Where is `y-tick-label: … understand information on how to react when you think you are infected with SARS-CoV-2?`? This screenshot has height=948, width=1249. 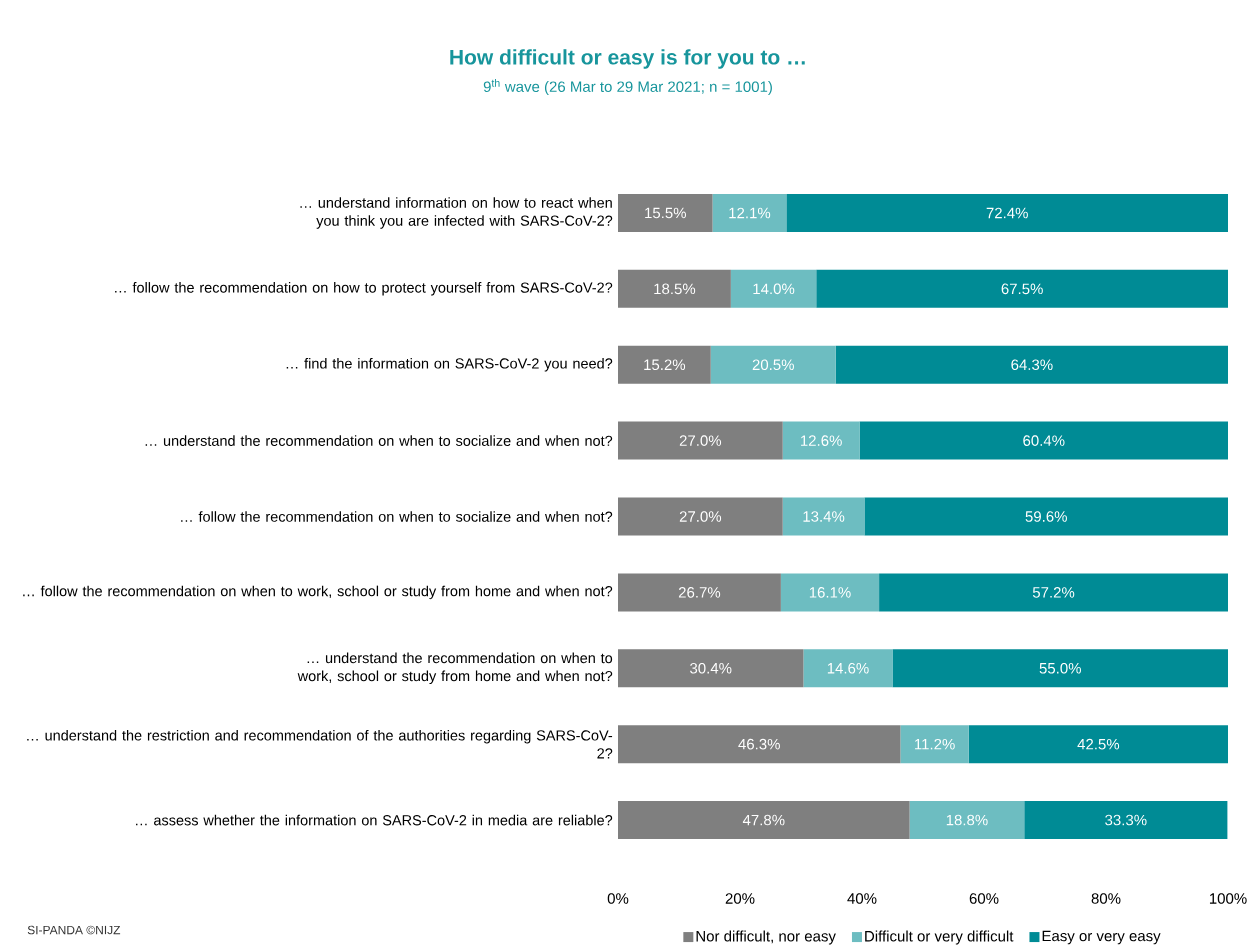 y-tick-label: … understand information on how to react when you think you are infected with SARS-CoV-2? is located at coordinates (456, 213).